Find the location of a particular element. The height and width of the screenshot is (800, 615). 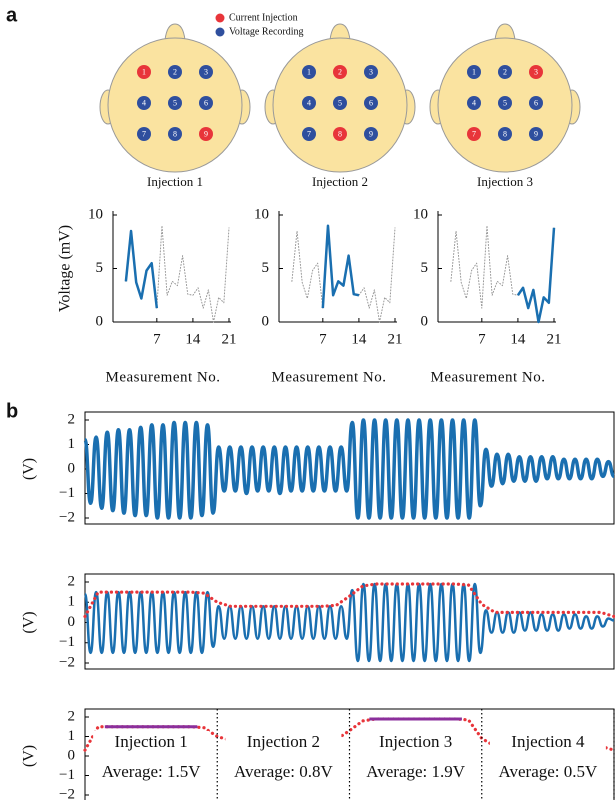

y-tick-label: 1 is located at coordinates (72, 602).